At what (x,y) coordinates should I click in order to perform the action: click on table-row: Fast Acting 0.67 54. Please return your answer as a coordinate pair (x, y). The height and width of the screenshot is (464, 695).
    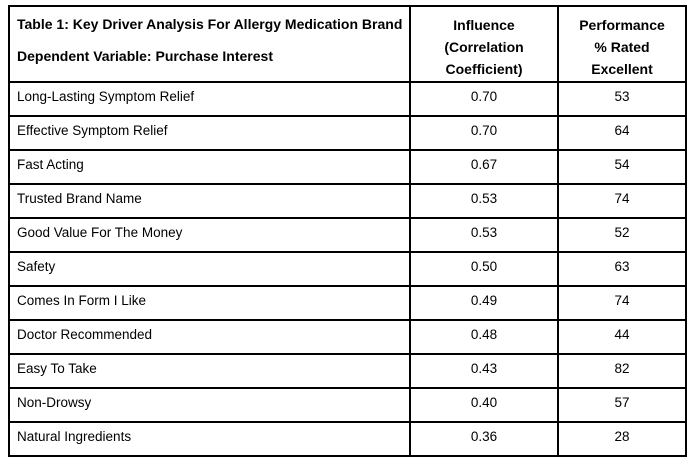
    Looking at the image, I should click on (347, 166).